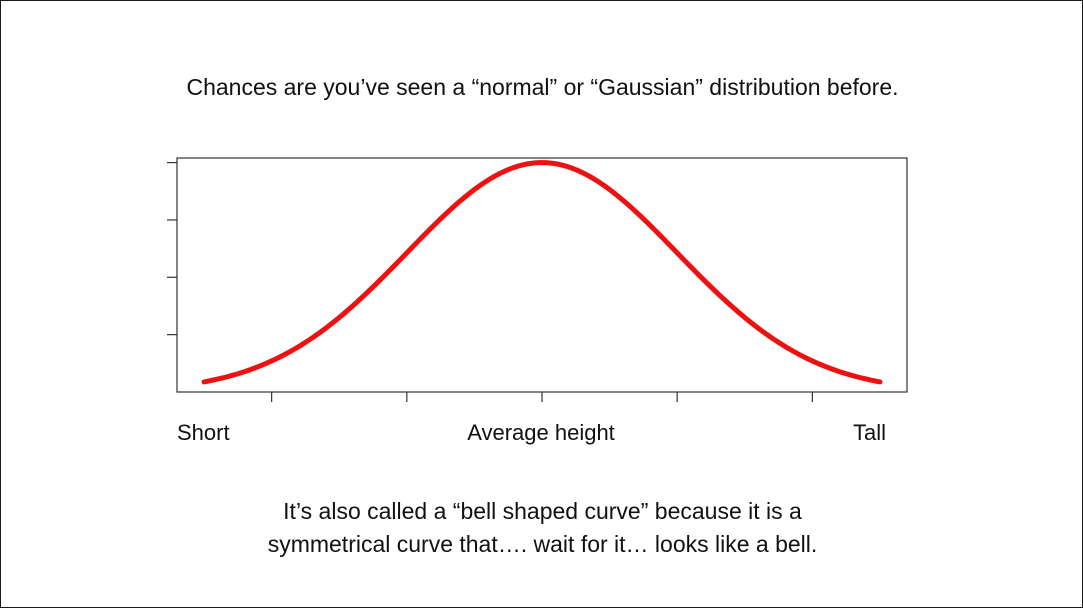 Image resolution: width=1083 pixels, height=609 pixels. What do you see at coordinates (203, 432) in the screenshot?
I see `x-label-short: Short` at bounding box center [203, 432].